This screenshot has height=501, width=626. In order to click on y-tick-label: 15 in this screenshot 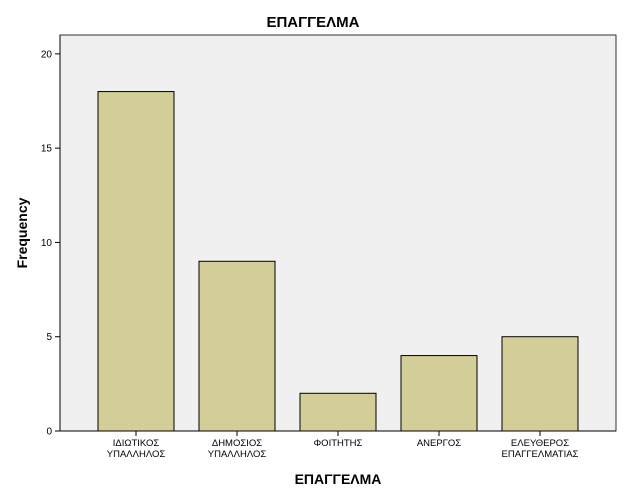, I will do `click(47, 149)`.